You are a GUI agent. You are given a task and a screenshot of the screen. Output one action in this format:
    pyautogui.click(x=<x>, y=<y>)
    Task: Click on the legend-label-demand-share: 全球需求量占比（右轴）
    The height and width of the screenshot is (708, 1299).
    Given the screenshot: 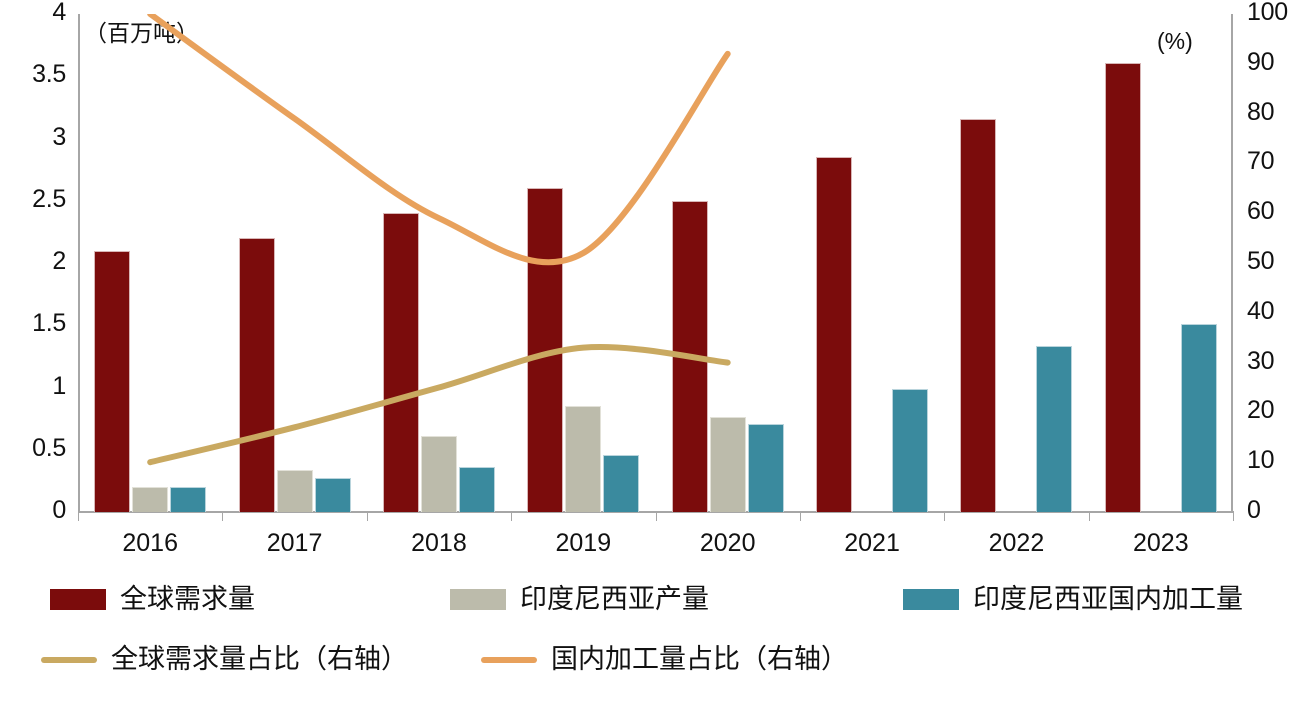 What is the action you would take?
    pyautogui.click(x=259, y=659)
    